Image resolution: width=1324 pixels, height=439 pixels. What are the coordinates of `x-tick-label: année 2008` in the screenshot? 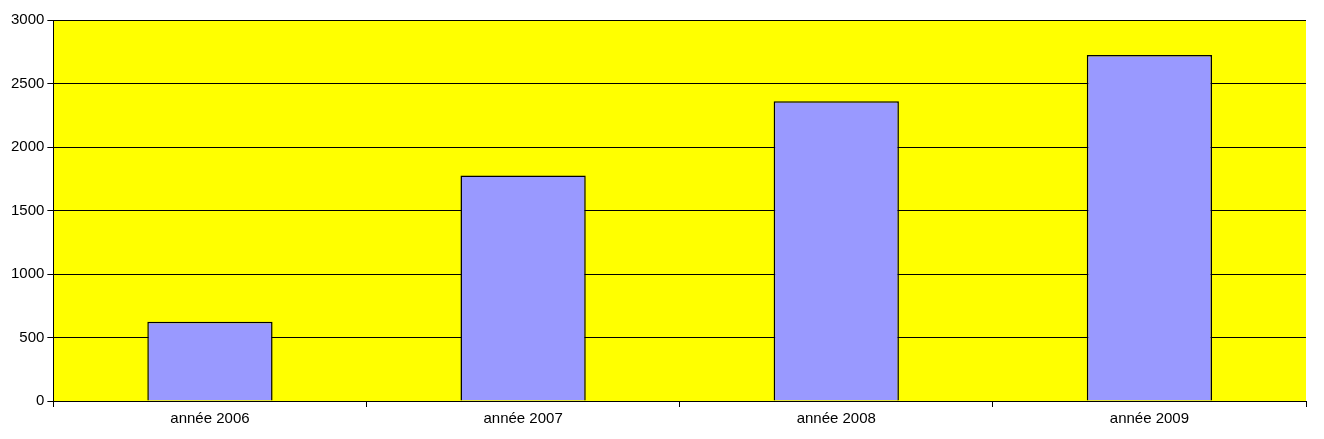 It's located at (836, 418).